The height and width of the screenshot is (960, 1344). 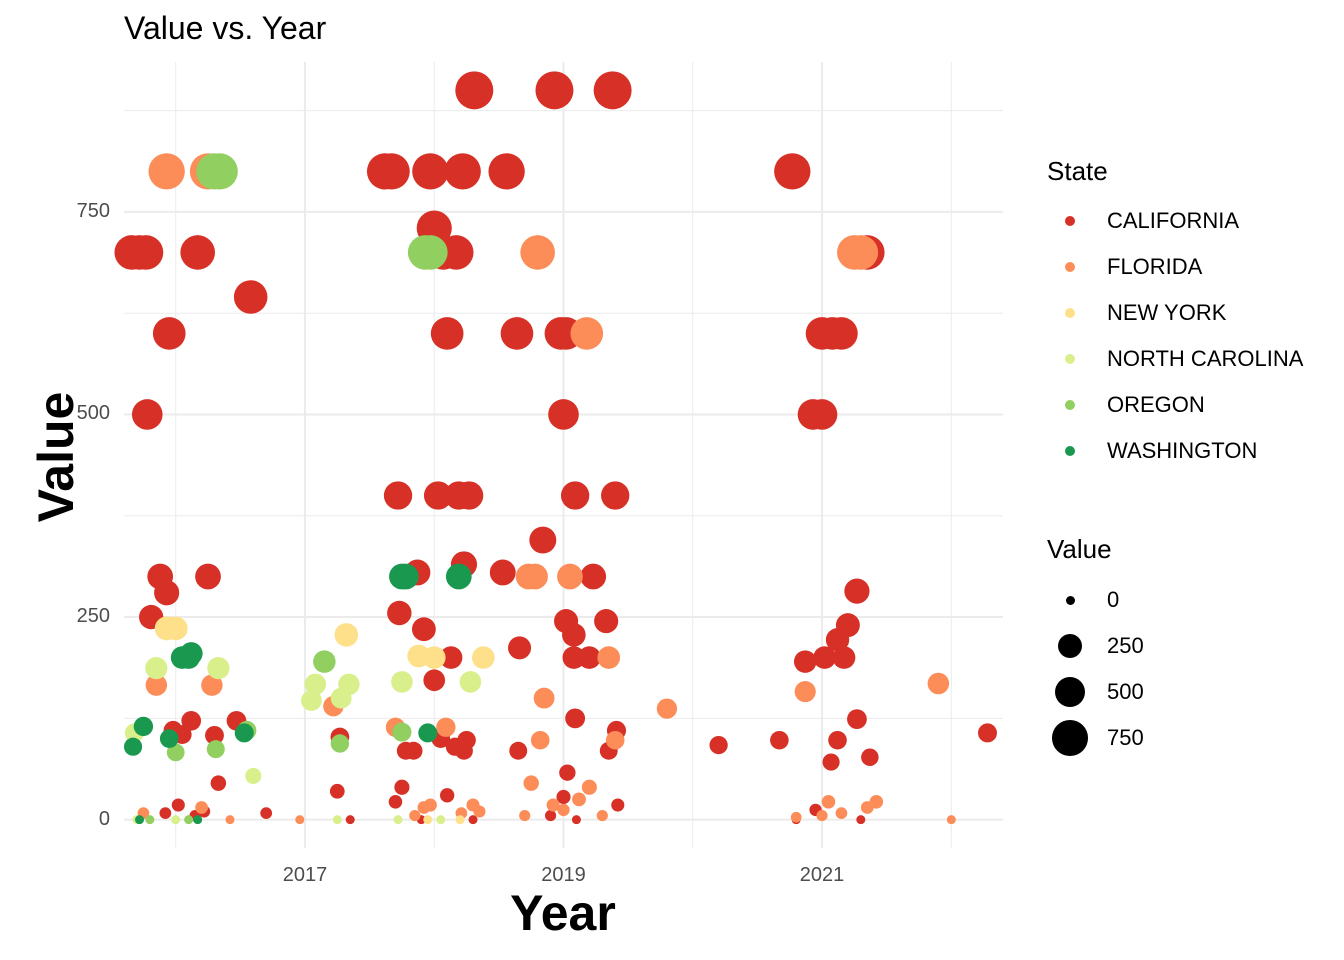 I want to click on size-legend-label: 0, so click(x=1113, y=599).